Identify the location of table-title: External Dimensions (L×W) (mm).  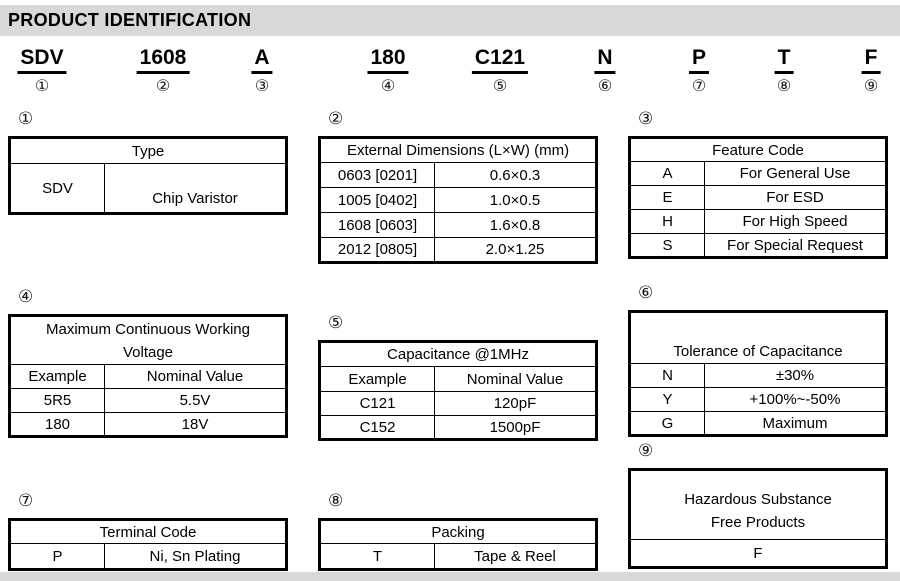
(458, 150).